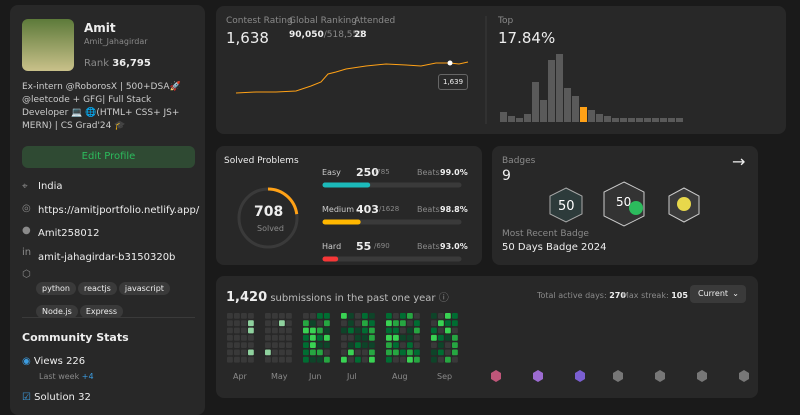 The width and height of the screenshot is (800, 415). I want to click on recent-badge: 50 Days Badge 2024, so click(554, 247).